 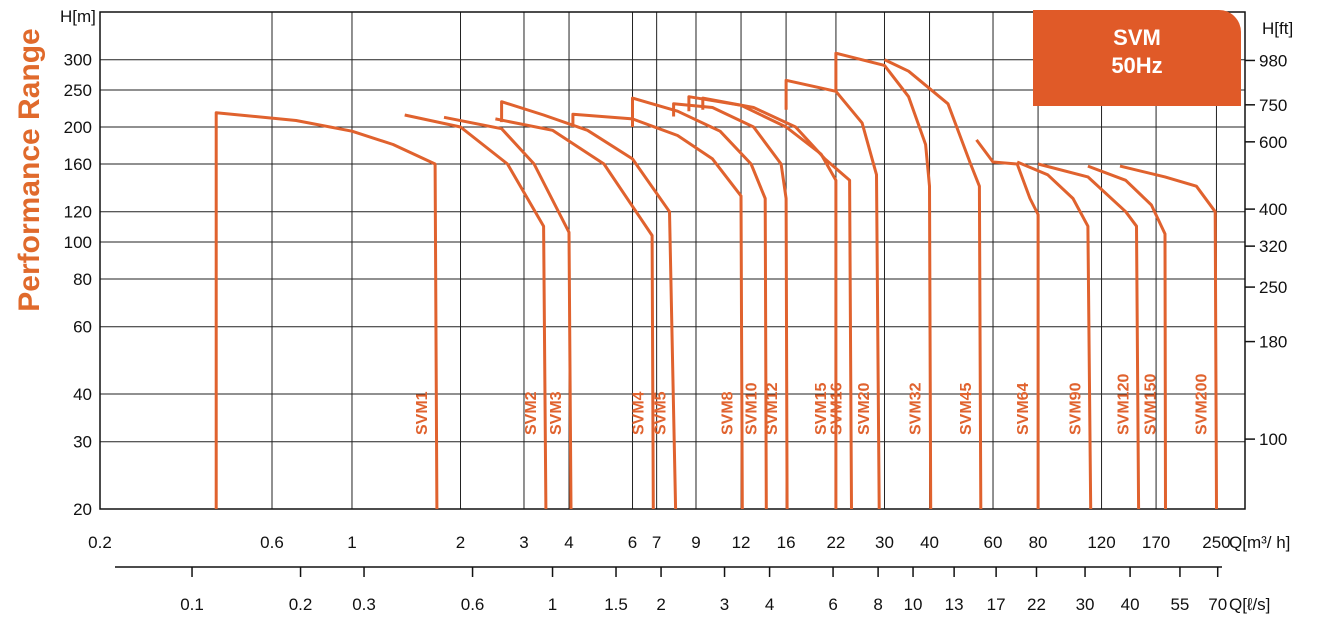 I want to click on x2-tick-label: 1.5, so click(x=616, y=604).